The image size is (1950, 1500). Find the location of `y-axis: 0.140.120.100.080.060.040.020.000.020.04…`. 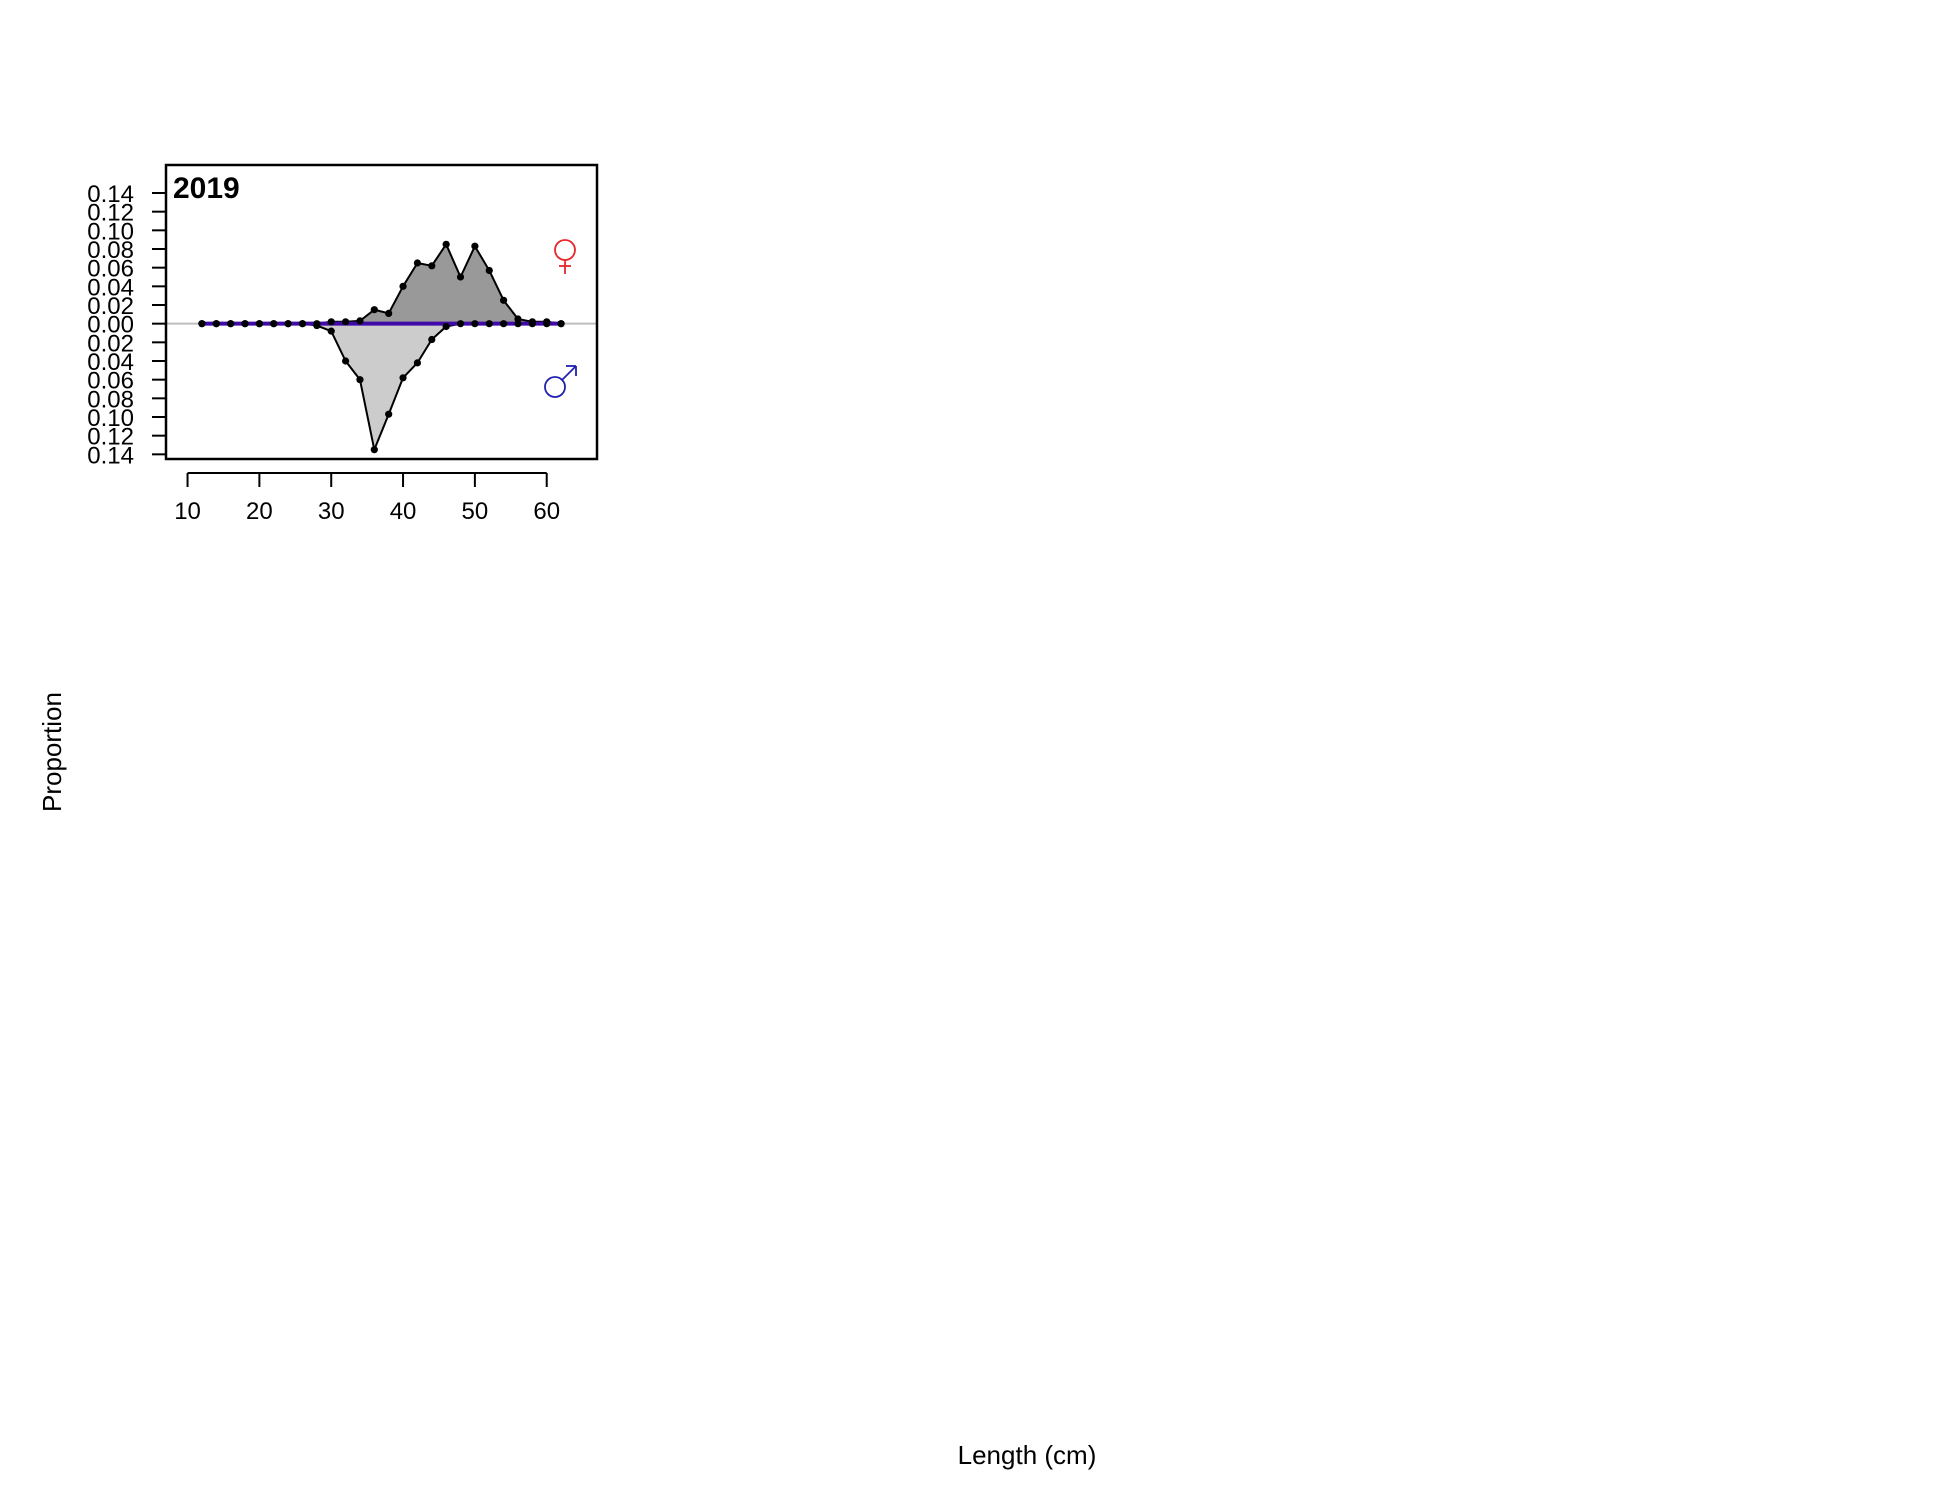

y-axis: 0.140.120.100.080.060.040.020.000.020.04… is located at coordinates (126, 325).